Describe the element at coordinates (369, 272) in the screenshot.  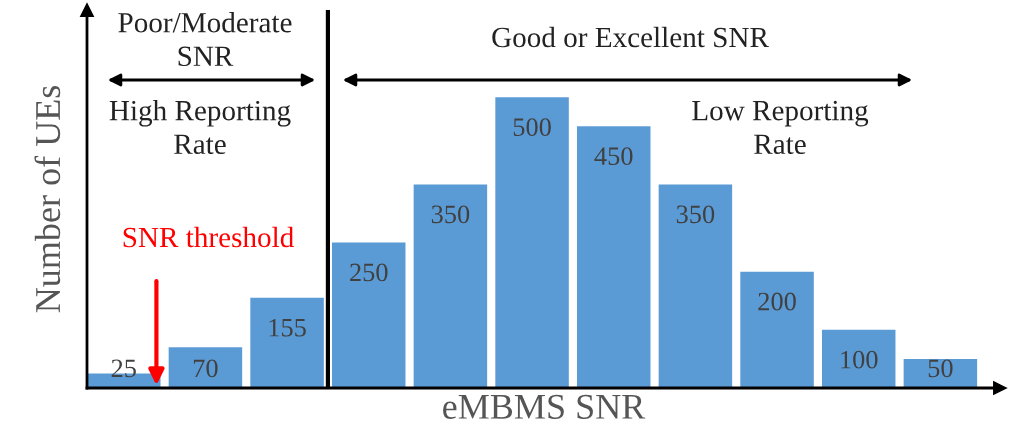
I see `data-label: 250` at that location.